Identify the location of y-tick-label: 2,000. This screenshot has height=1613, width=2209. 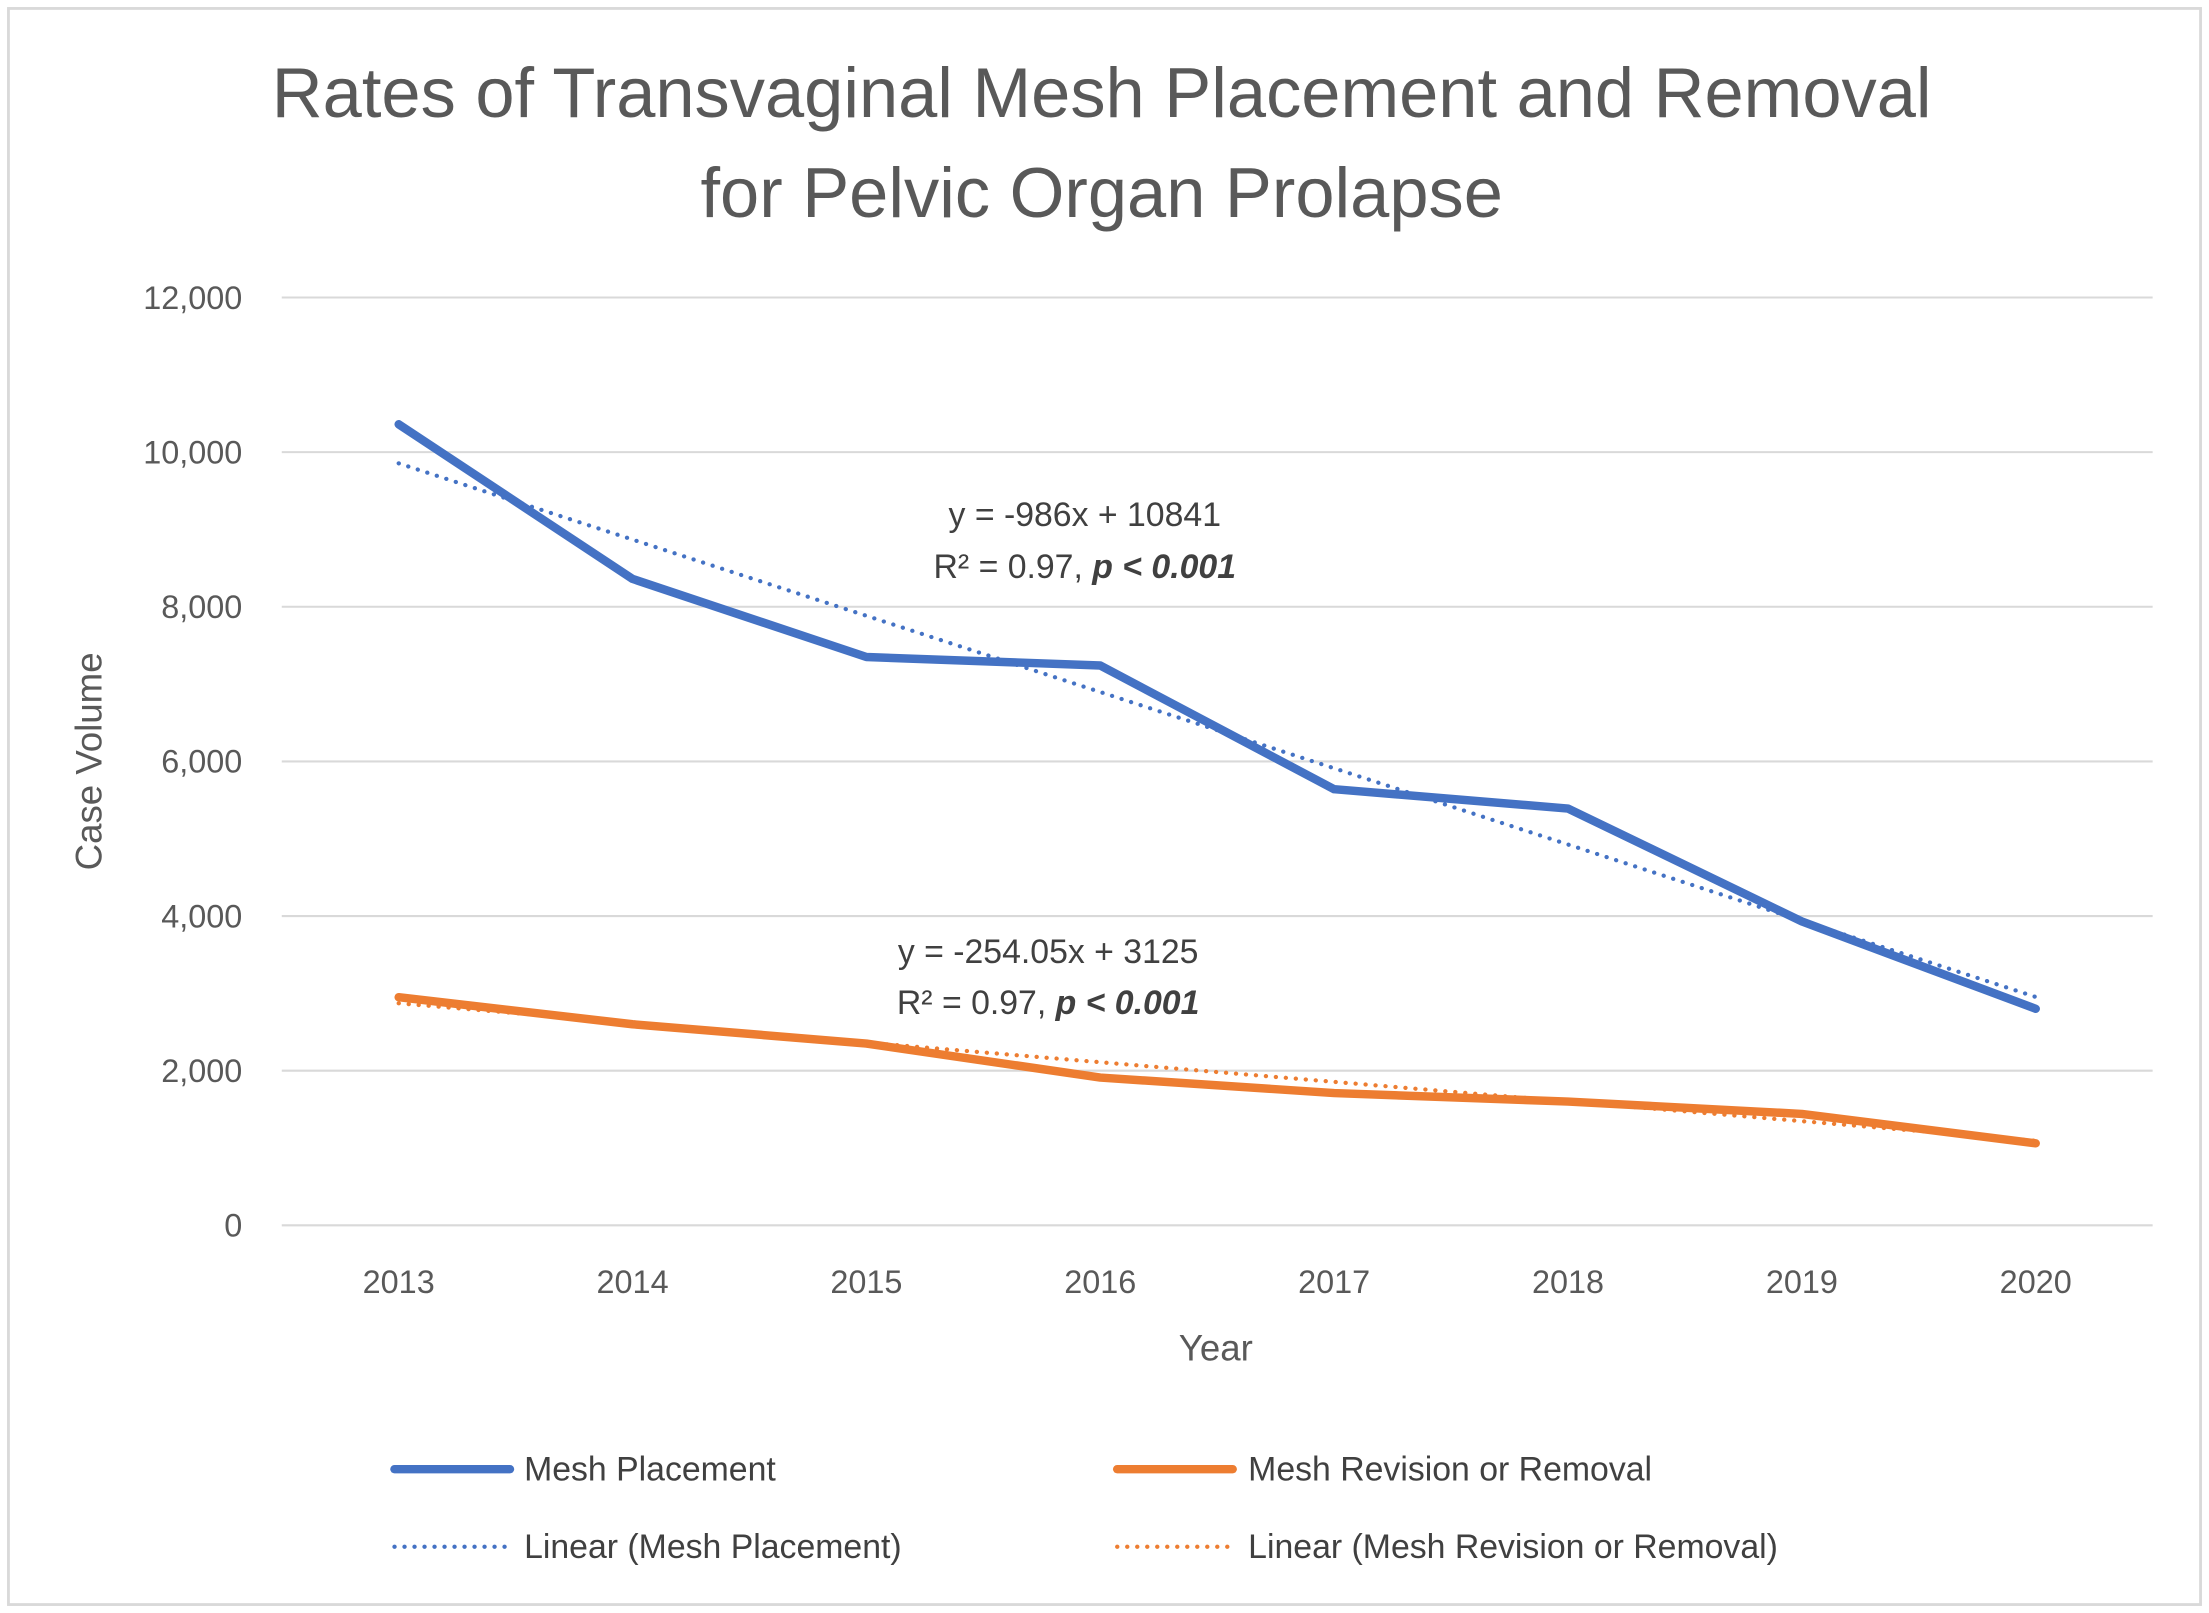
(201, 1071).